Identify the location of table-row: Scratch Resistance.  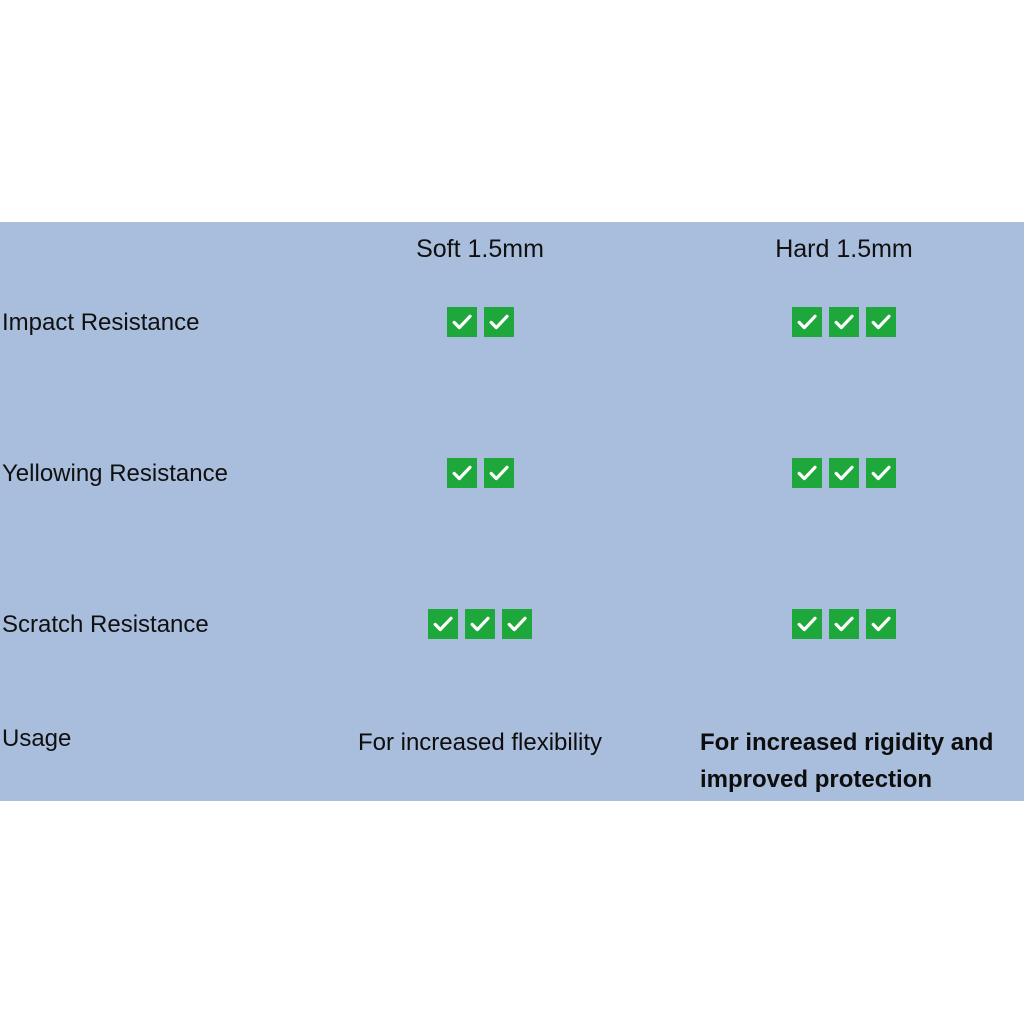
(512, 665).